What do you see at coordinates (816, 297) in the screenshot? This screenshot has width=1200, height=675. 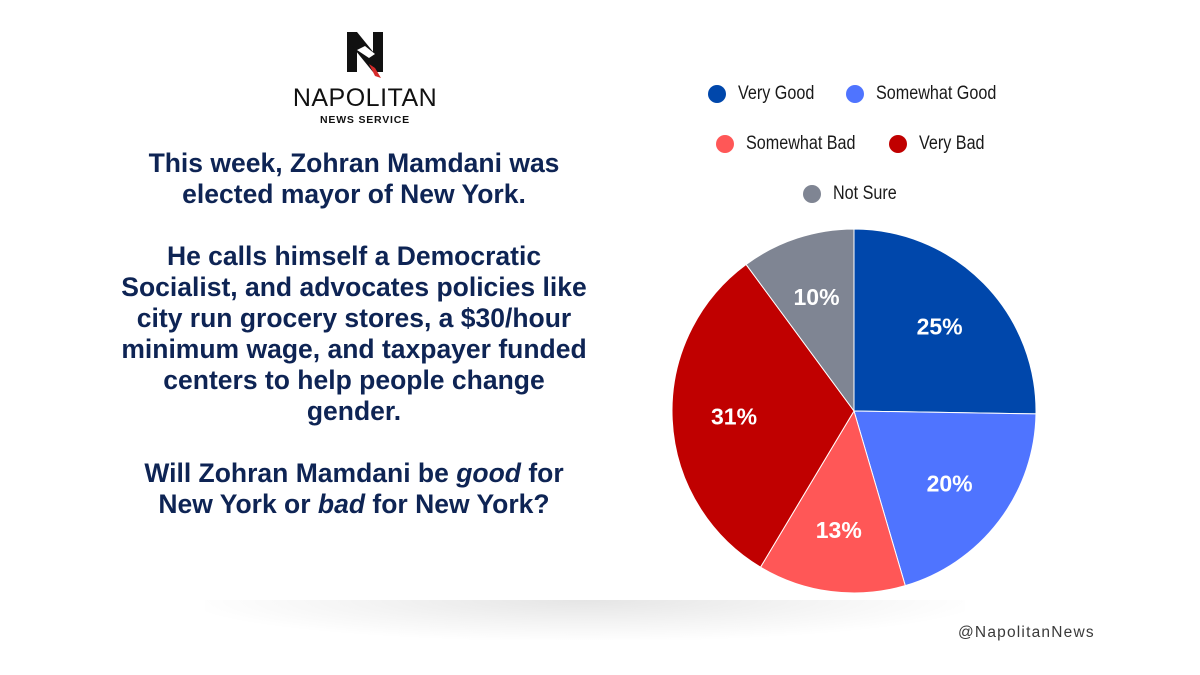 I see `pie-slice-label: 10%` at bounding box center [816, 297].